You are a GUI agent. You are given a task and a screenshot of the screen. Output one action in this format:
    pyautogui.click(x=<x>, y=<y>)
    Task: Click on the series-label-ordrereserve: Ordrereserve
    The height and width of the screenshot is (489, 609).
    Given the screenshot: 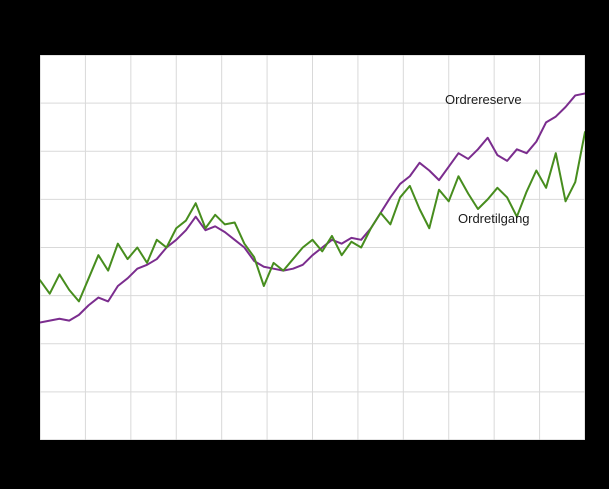 What is the action you would take?
    pyautogui.click(x=483, y=99)
    